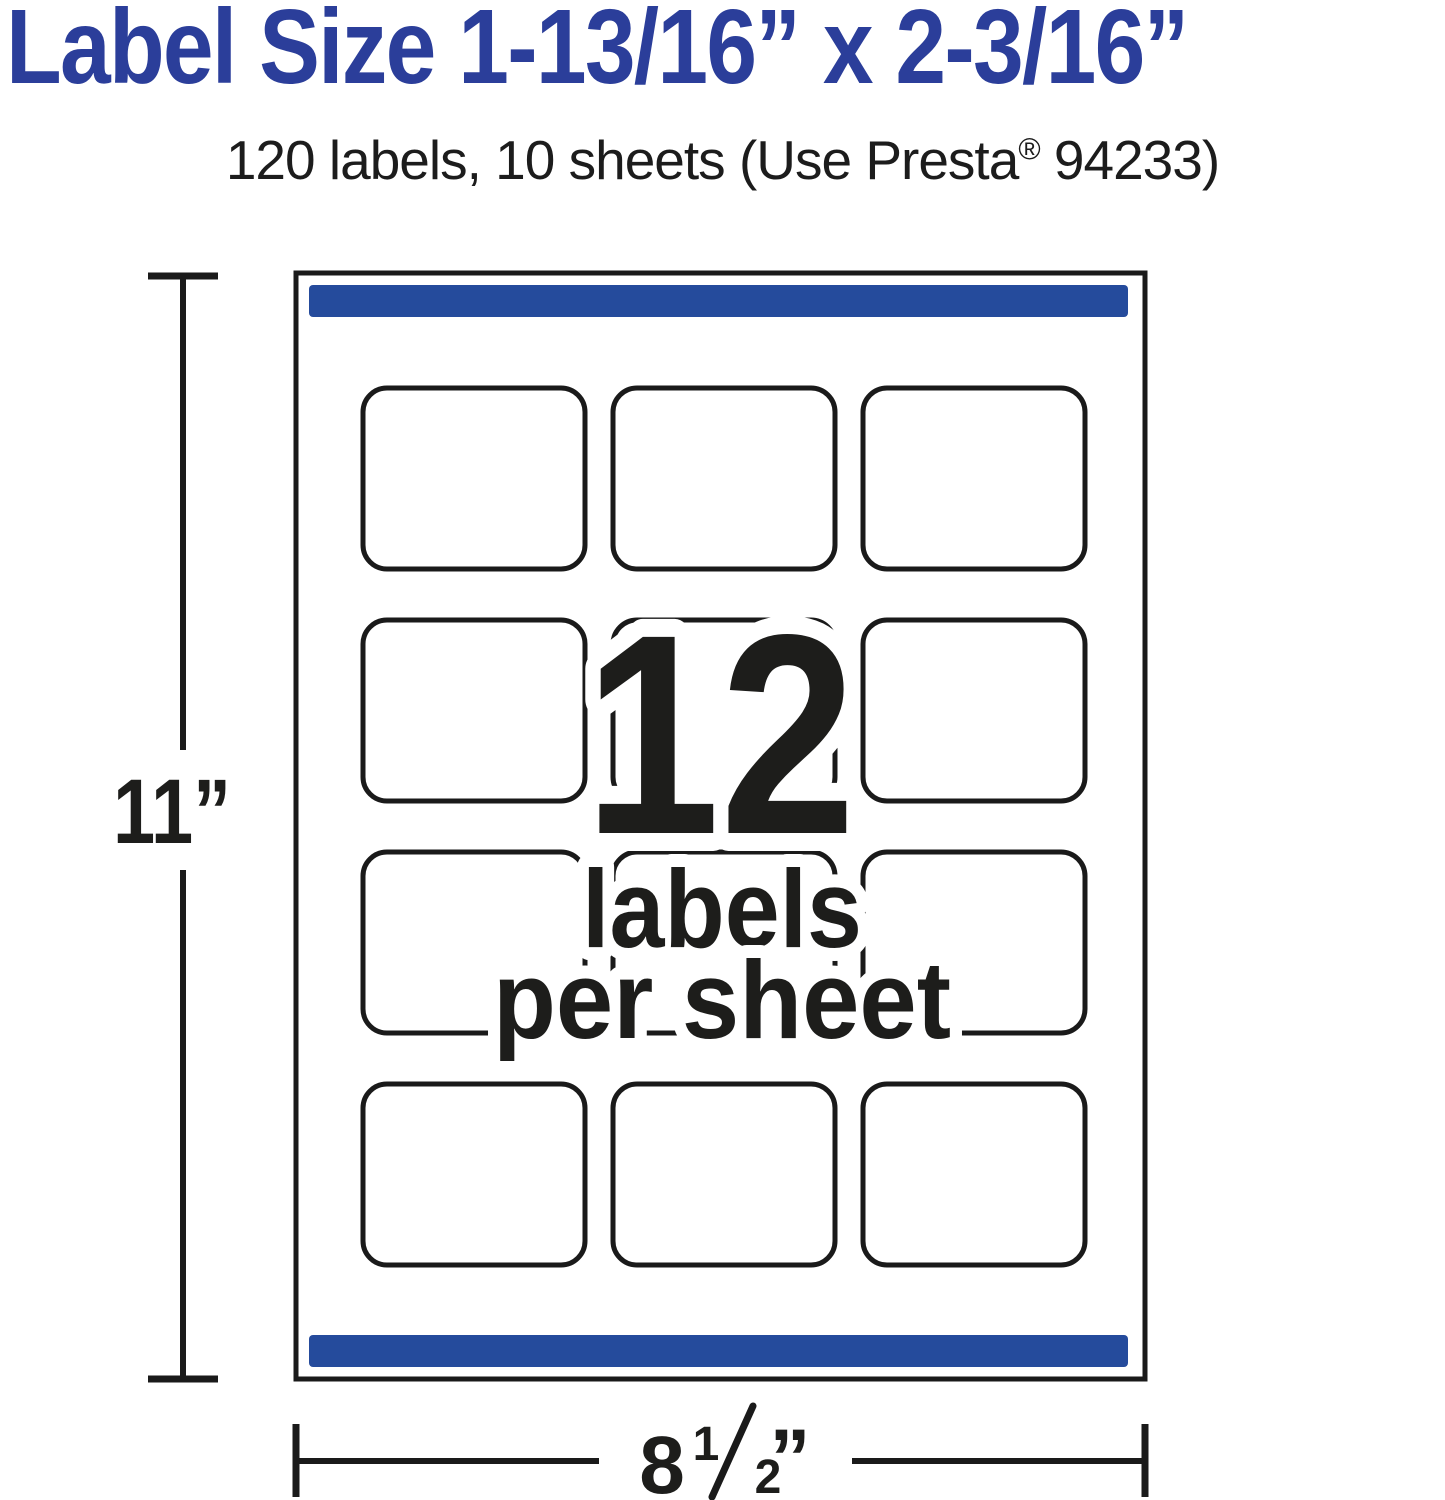 This screenshot has width=1445, height=1500. Describe the element at coordinates (172, 812) in the screenshot. I see `height-dimension-label: 11”` at that location.